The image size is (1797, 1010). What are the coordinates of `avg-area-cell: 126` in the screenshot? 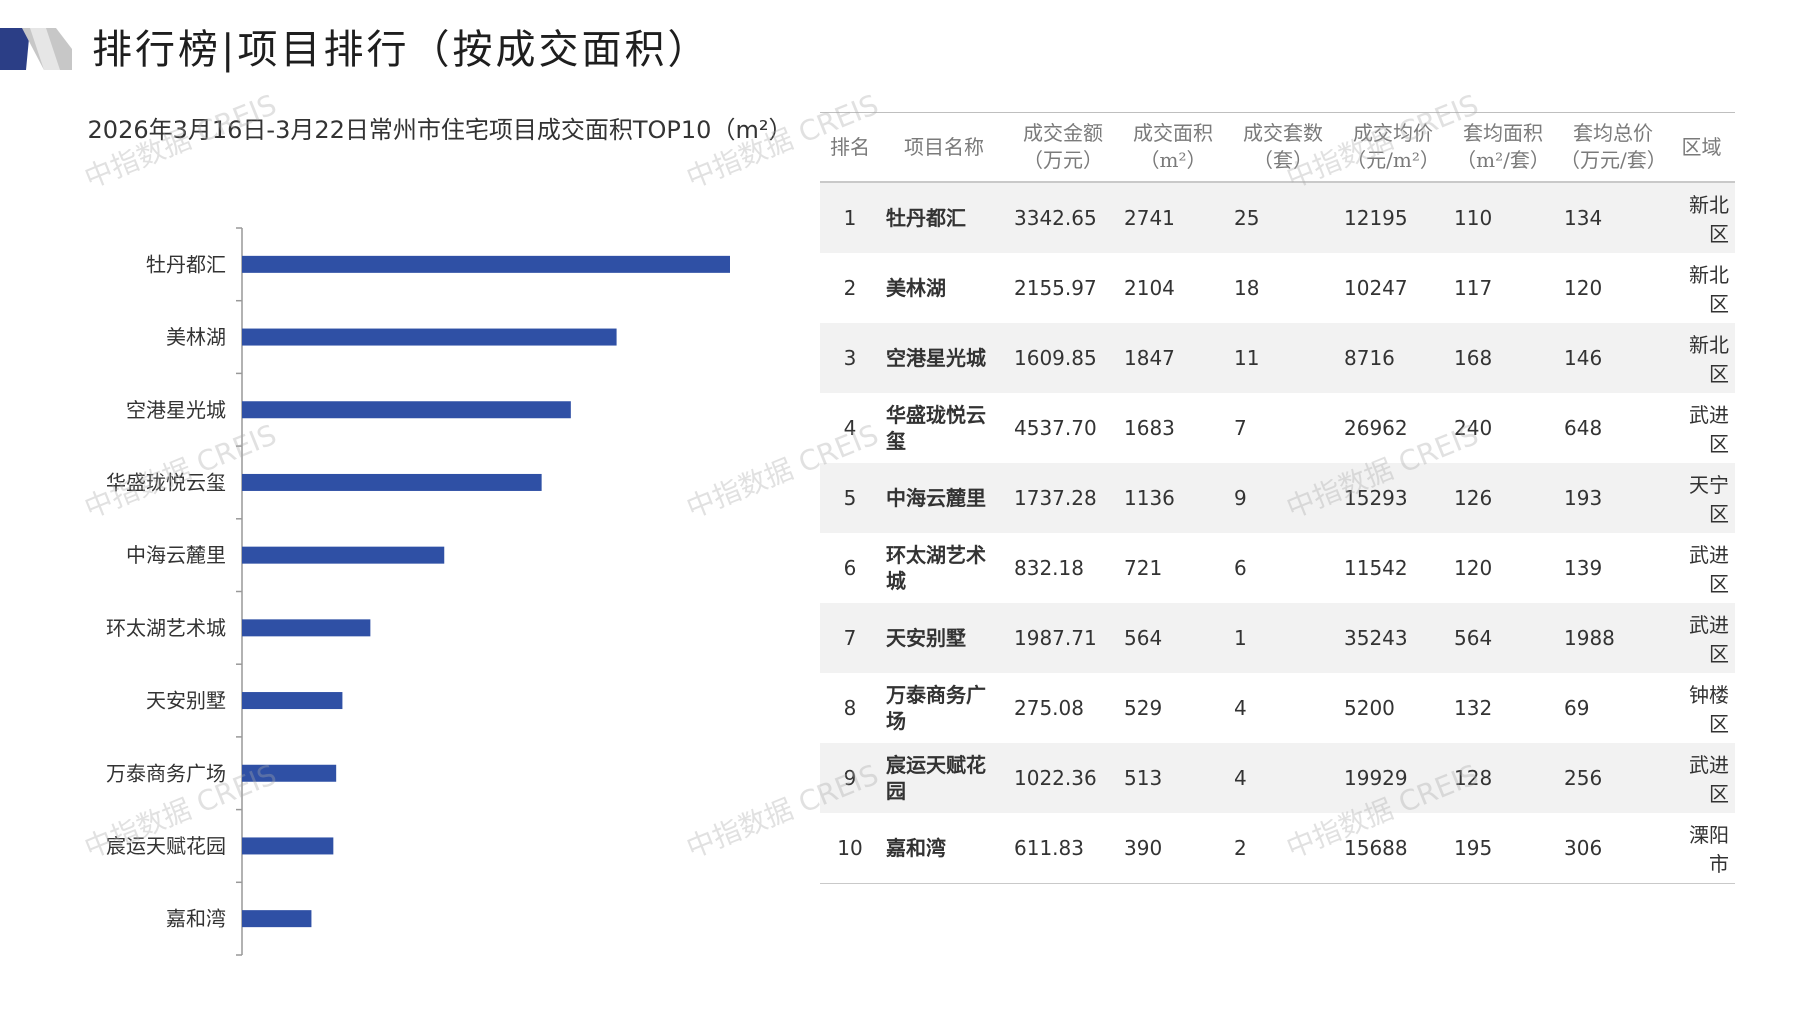 It's located at (1473, 498).